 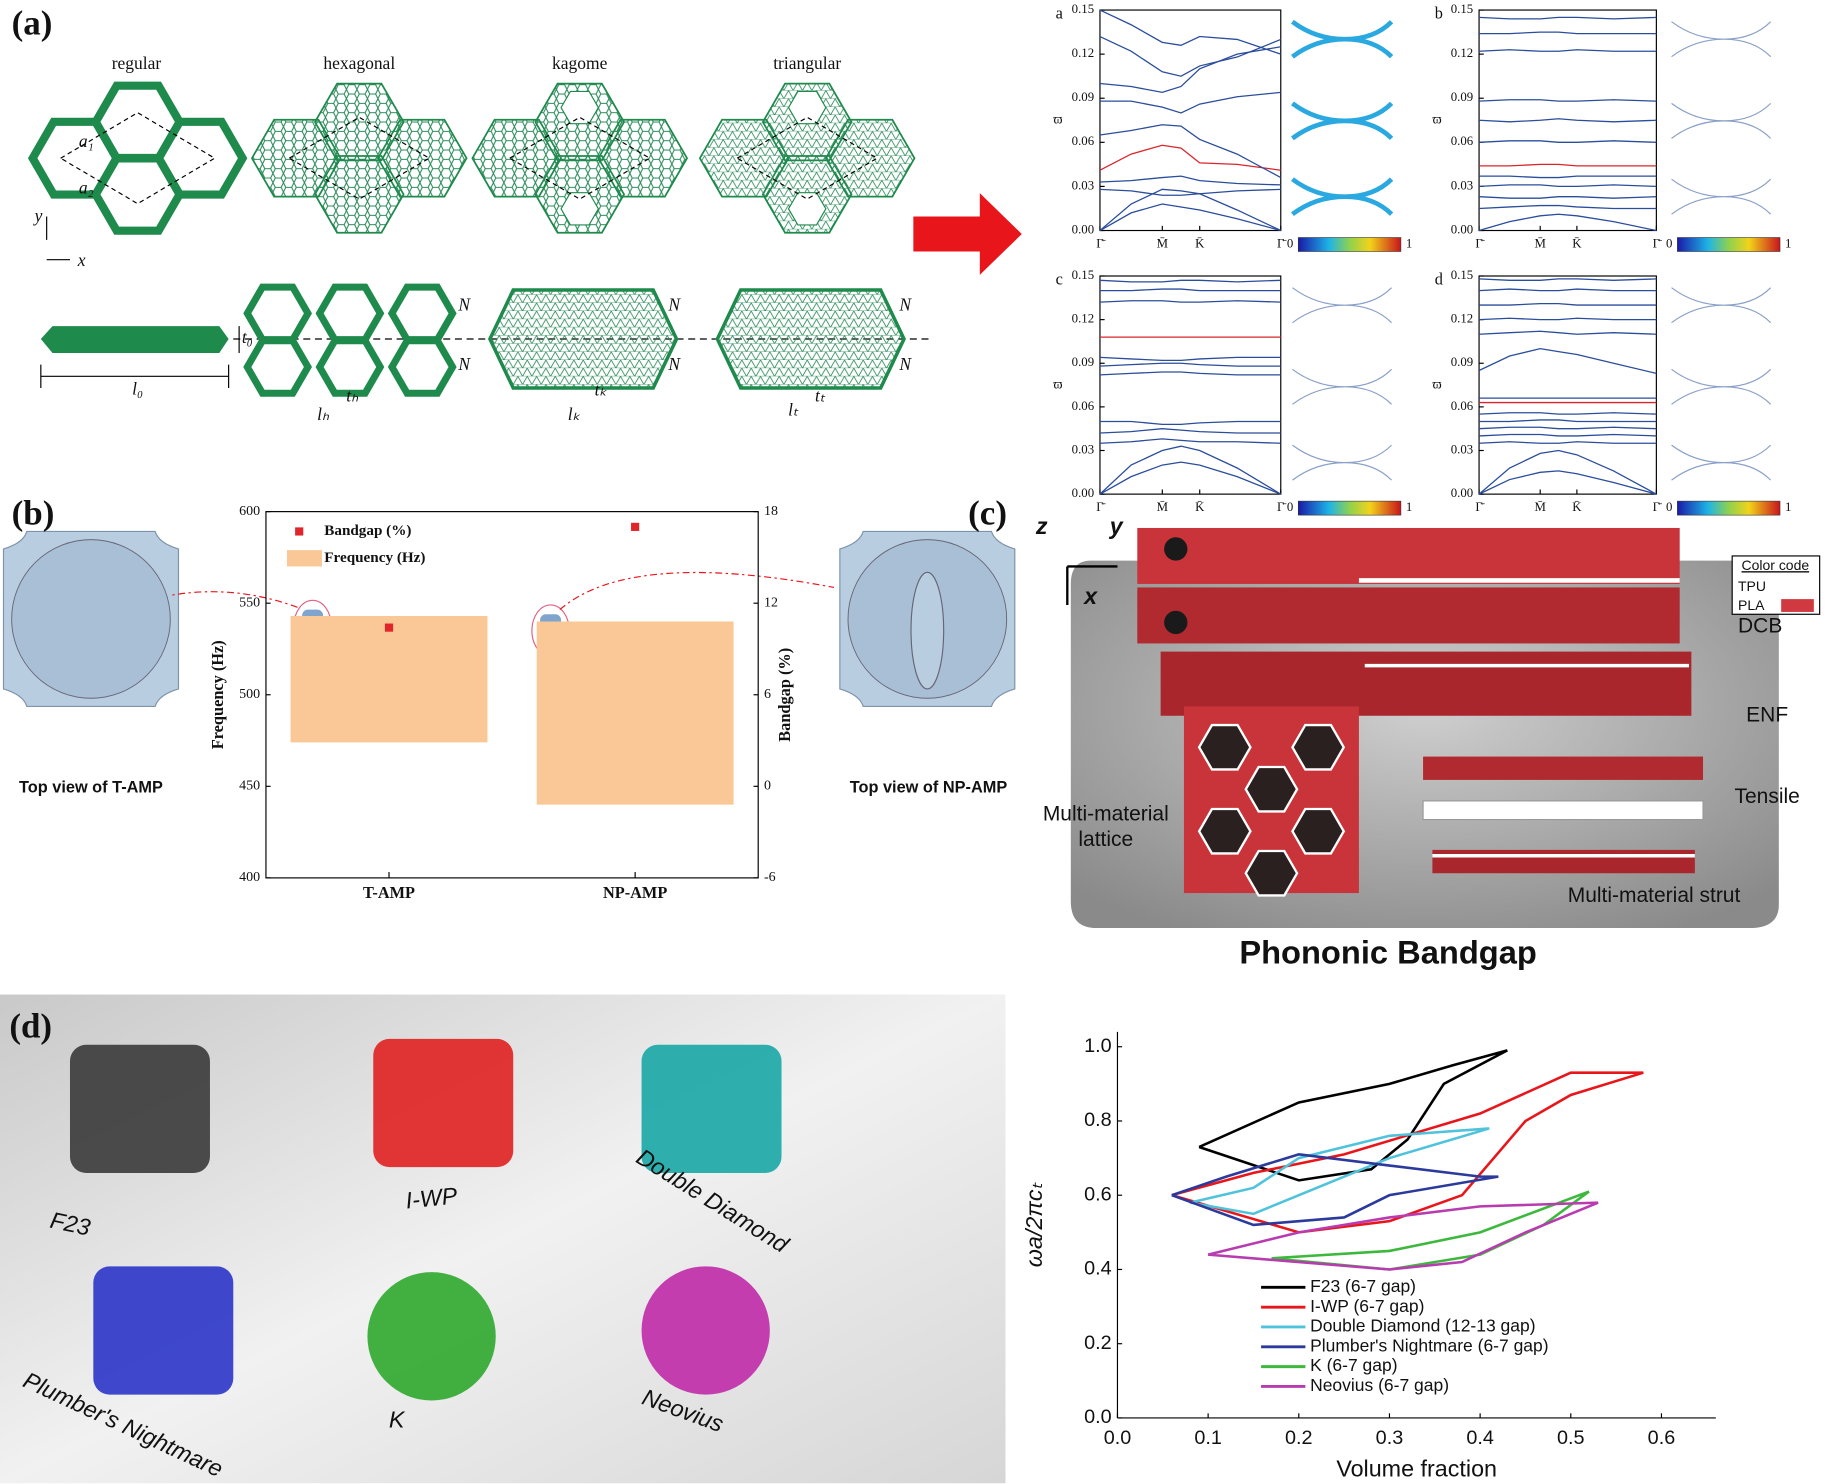 I want to click on structure-label: K, so click(x=397, y=1420).